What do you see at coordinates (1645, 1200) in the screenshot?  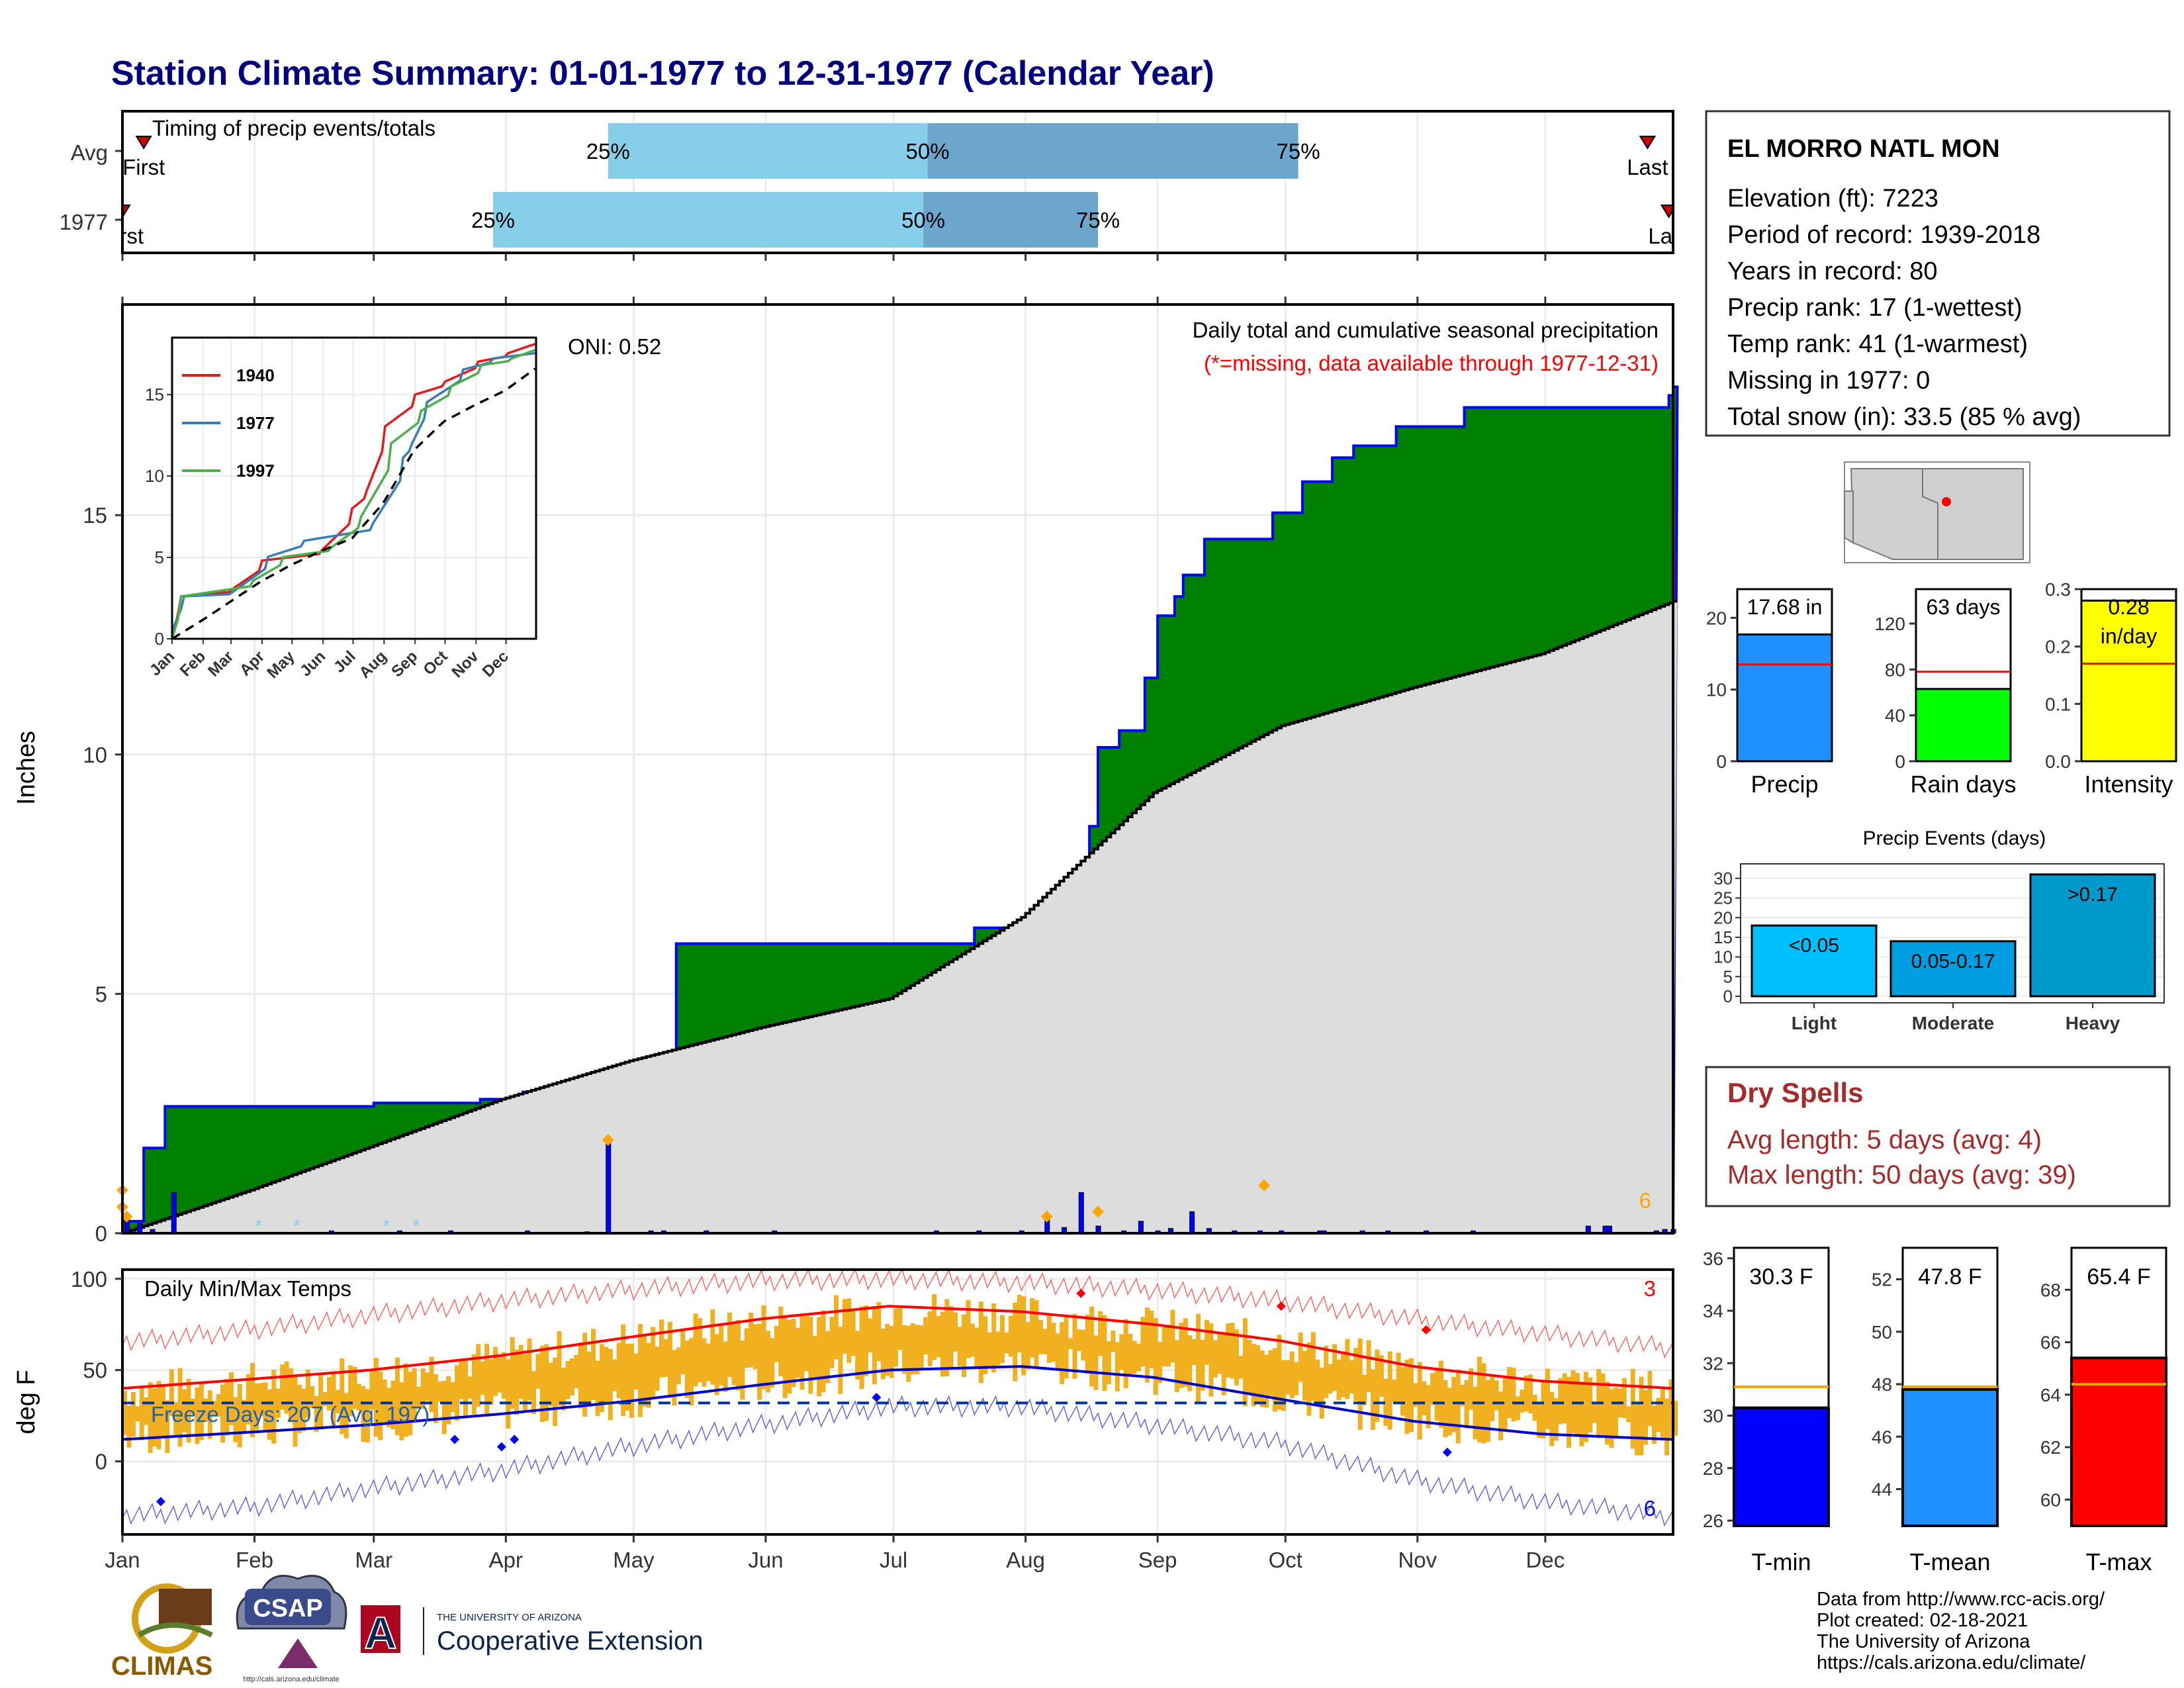 I see `precip-count-label: 6` at bounding box center [1645, 1200].